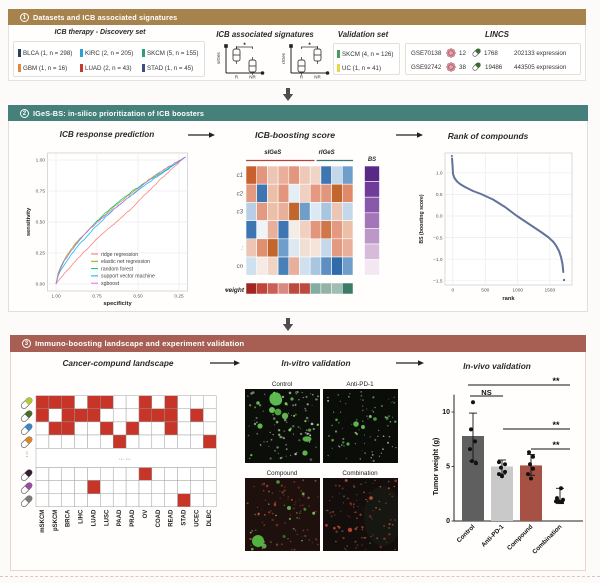  I want to click on svg-text: rank, so click(508, 299).